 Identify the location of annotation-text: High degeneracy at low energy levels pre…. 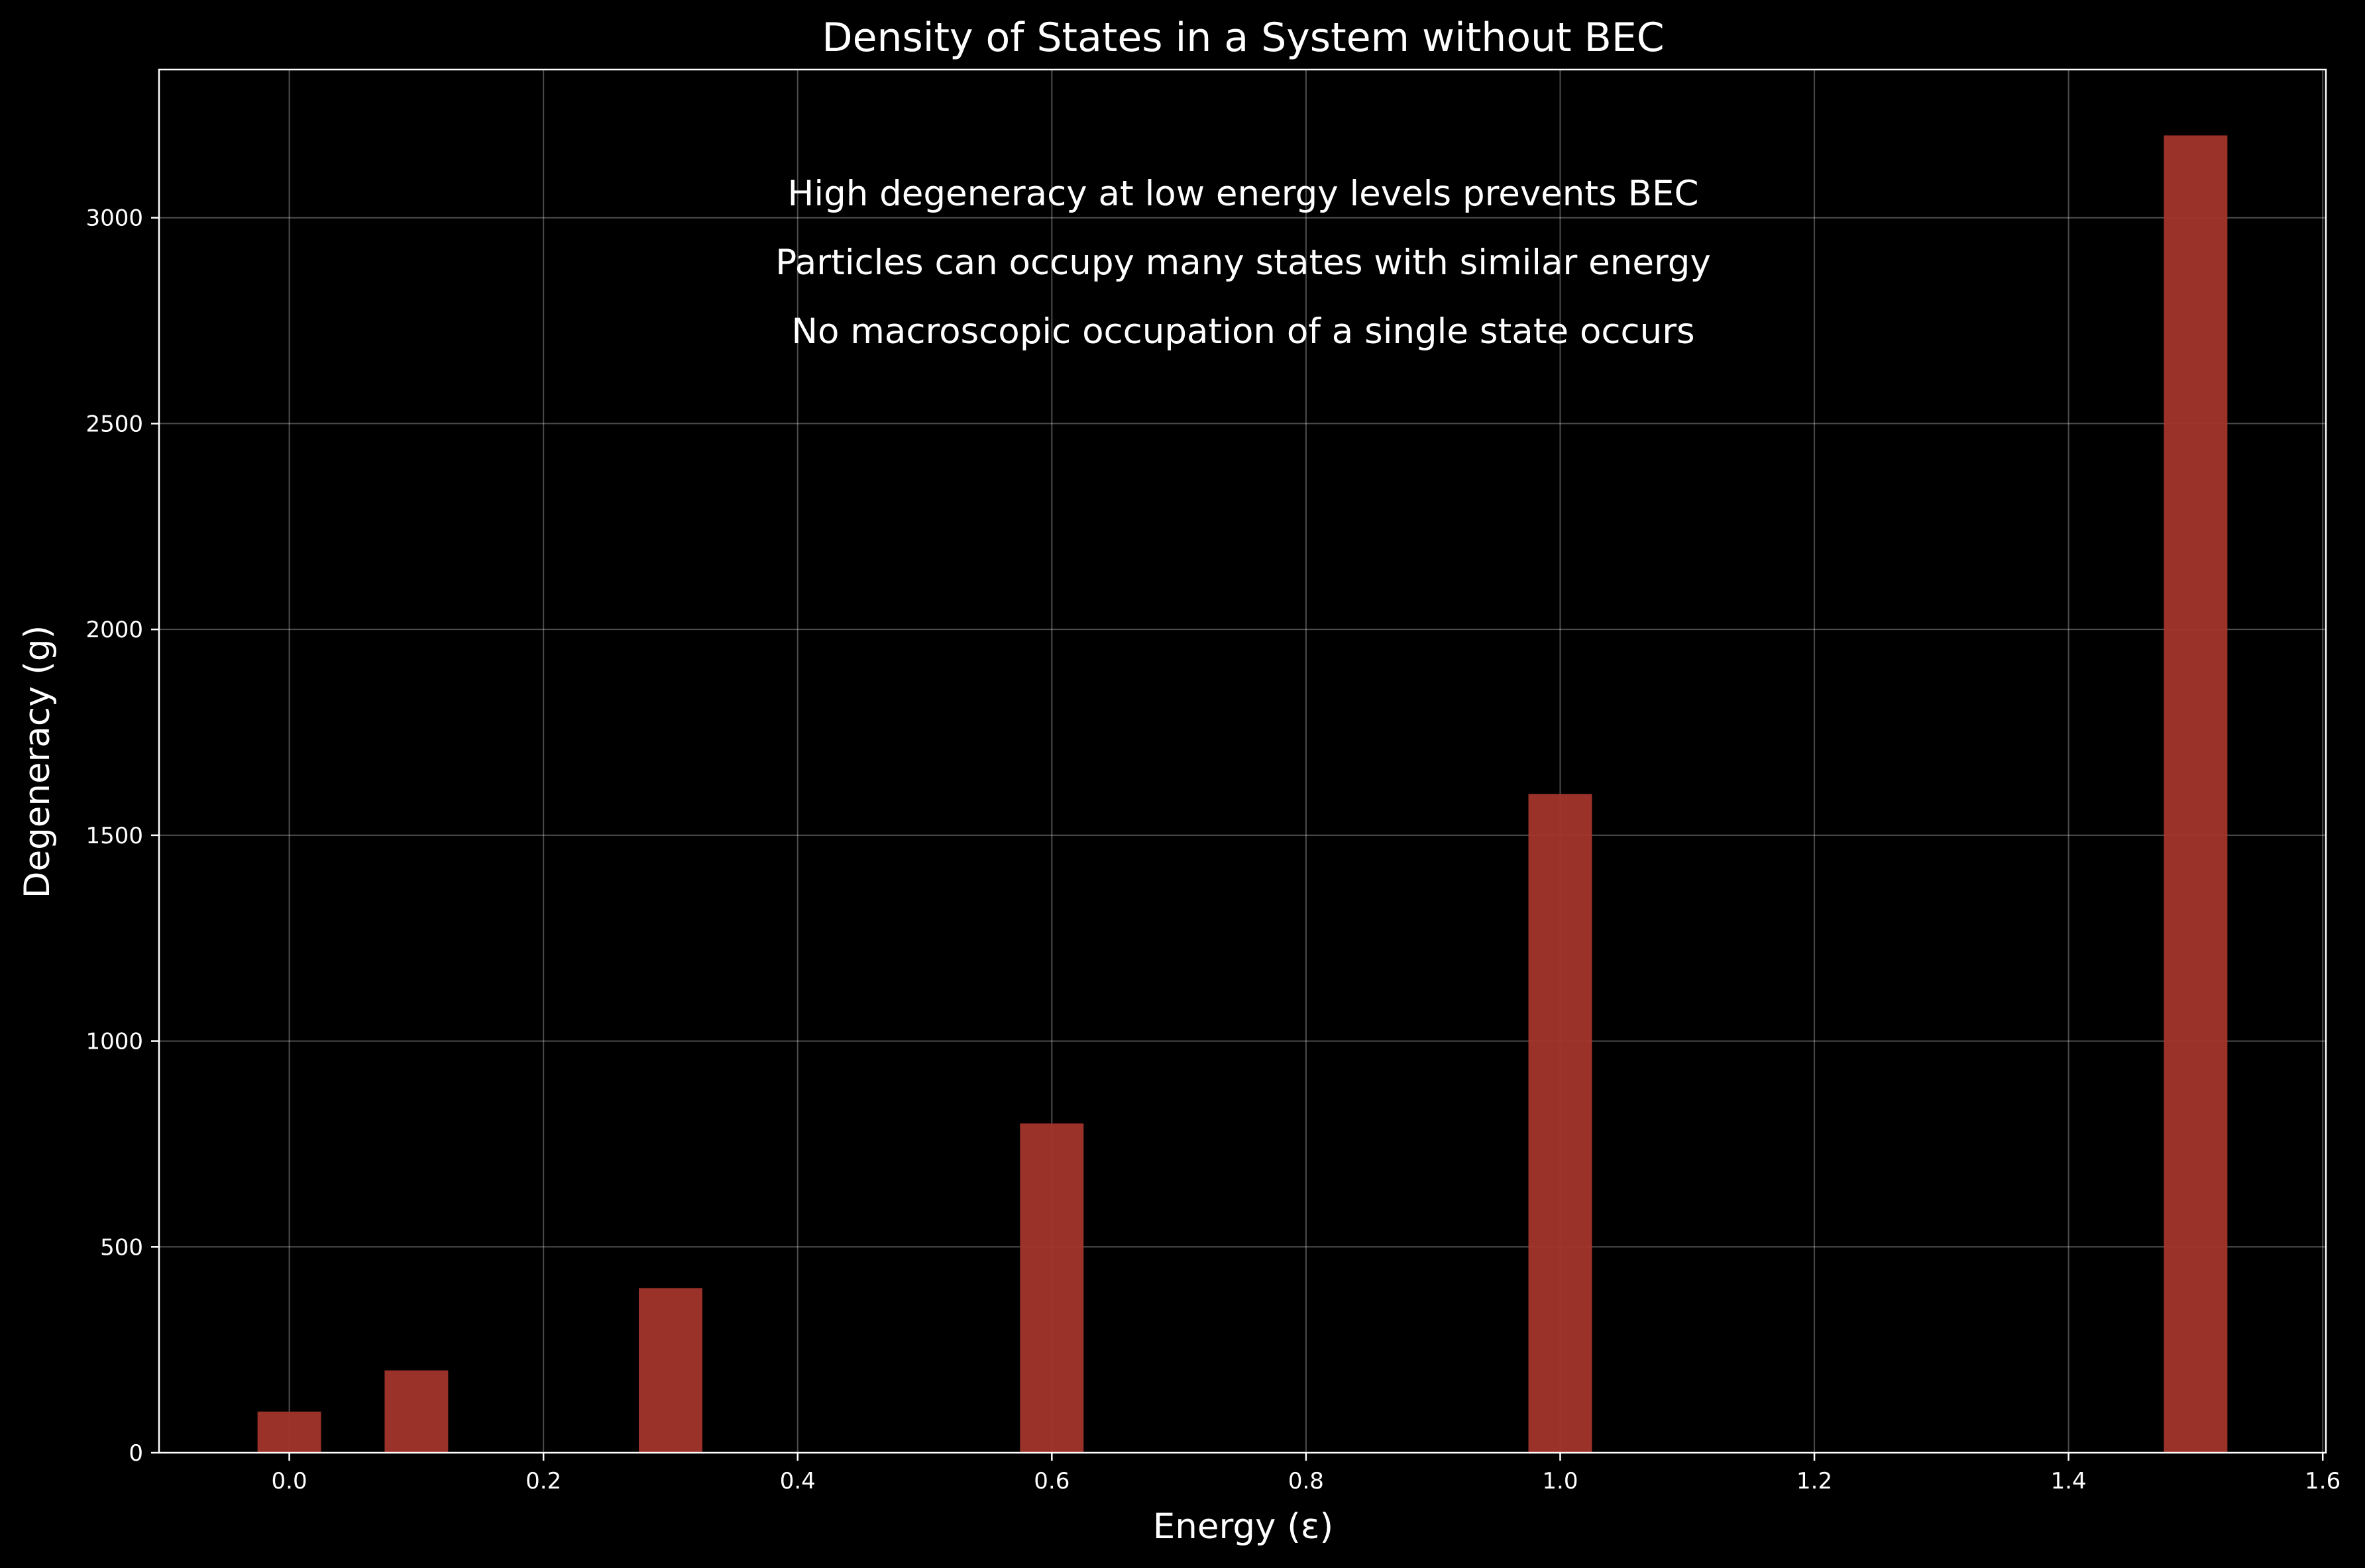
(1243, 194).